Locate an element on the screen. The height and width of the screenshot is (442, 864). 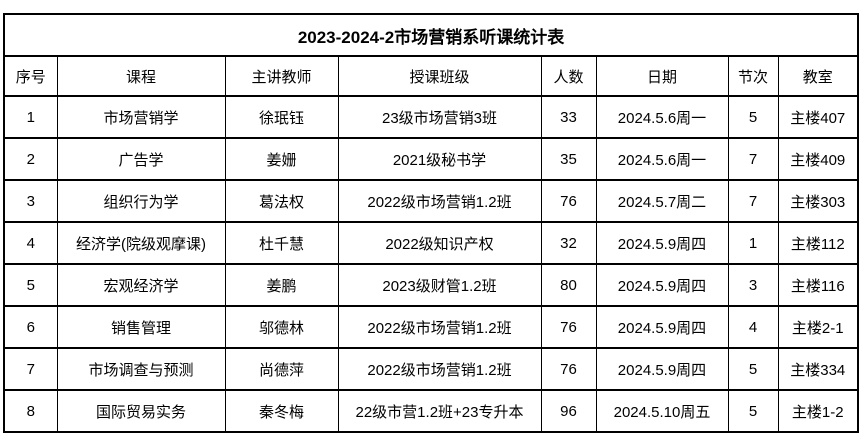
cell-class: 23级市场营销3班 is located at coordinates (439, 117).